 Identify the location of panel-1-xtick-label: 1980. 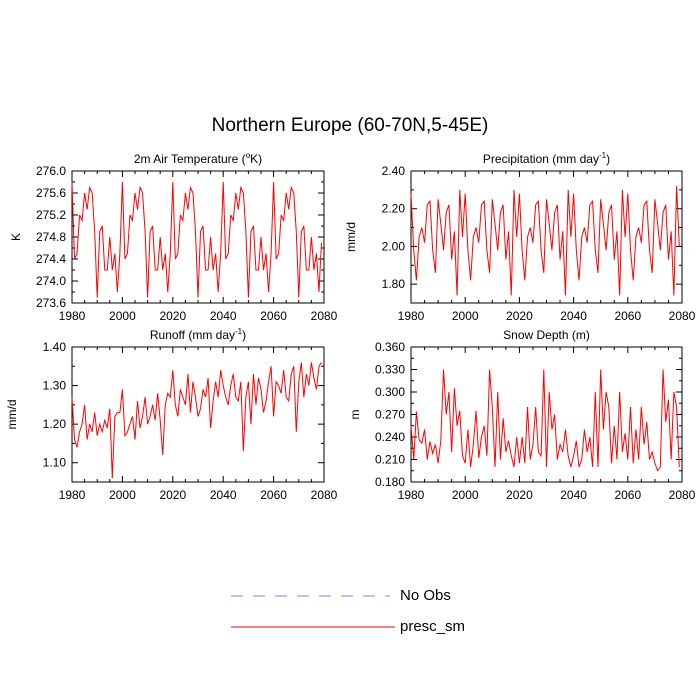
(72, 316).